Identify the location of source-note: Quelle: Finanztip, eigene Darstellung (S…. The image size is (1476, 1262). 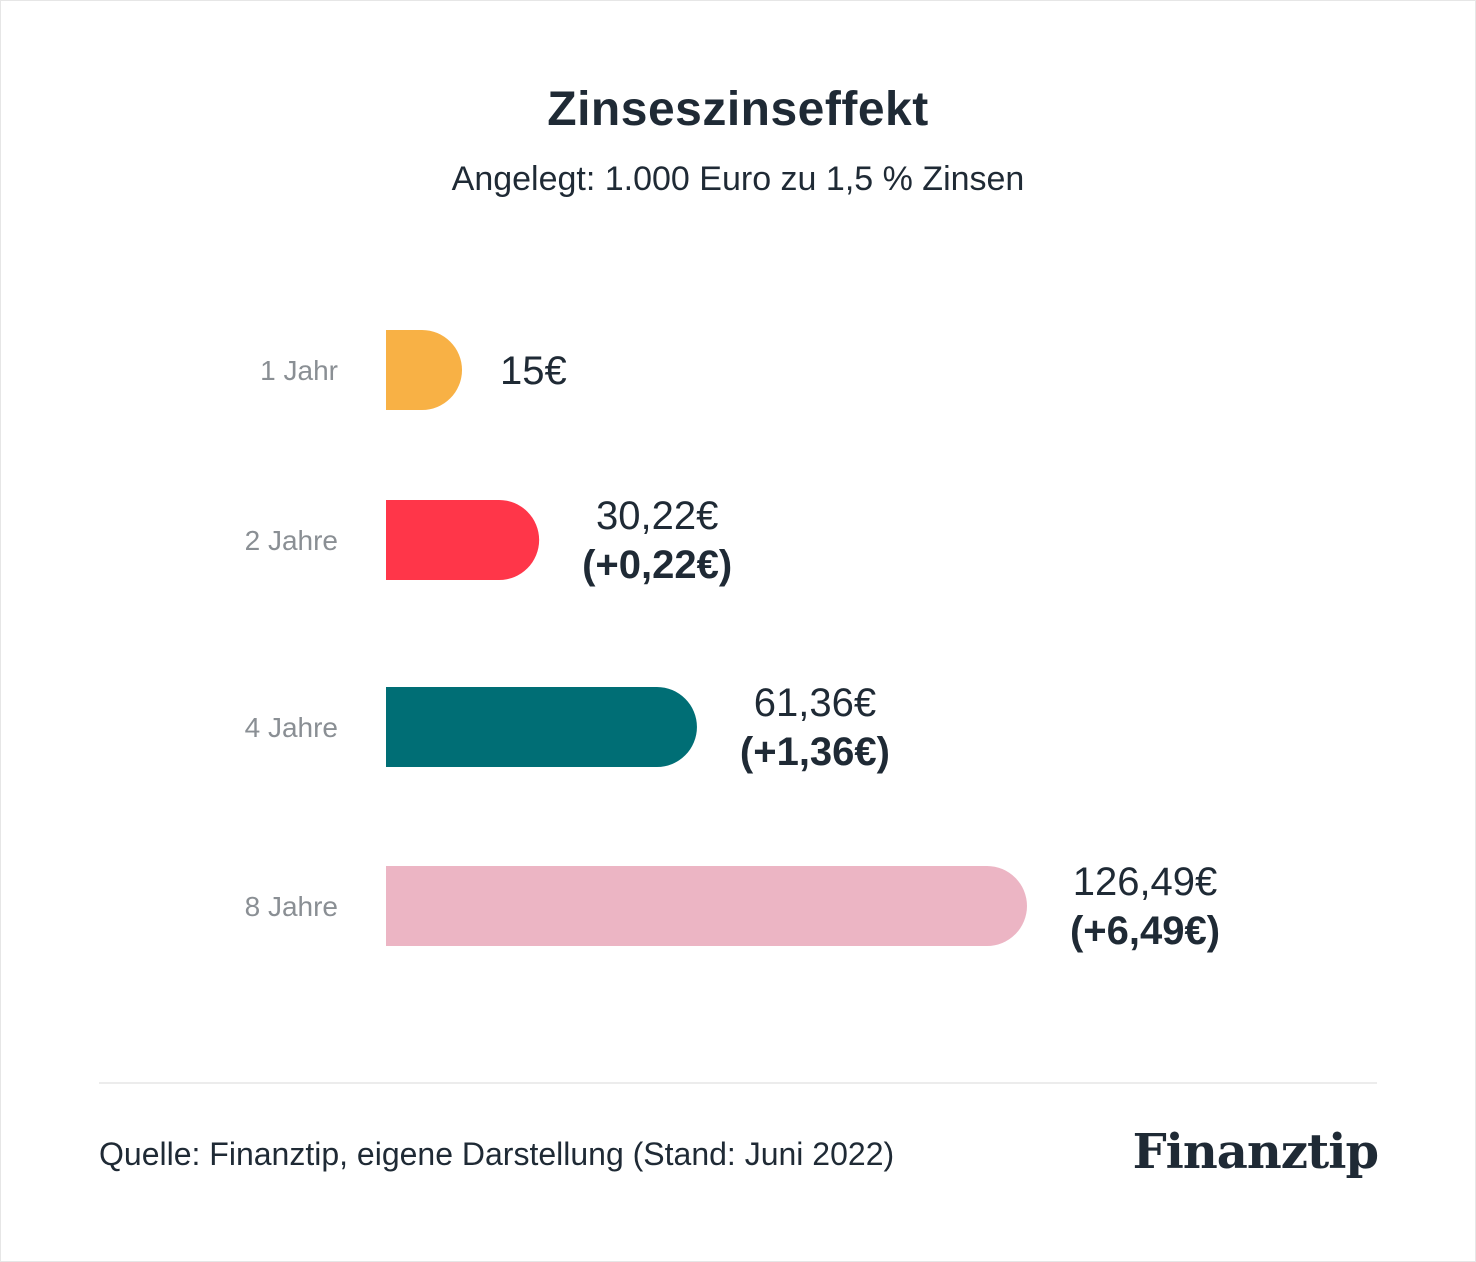
(497, 1154).